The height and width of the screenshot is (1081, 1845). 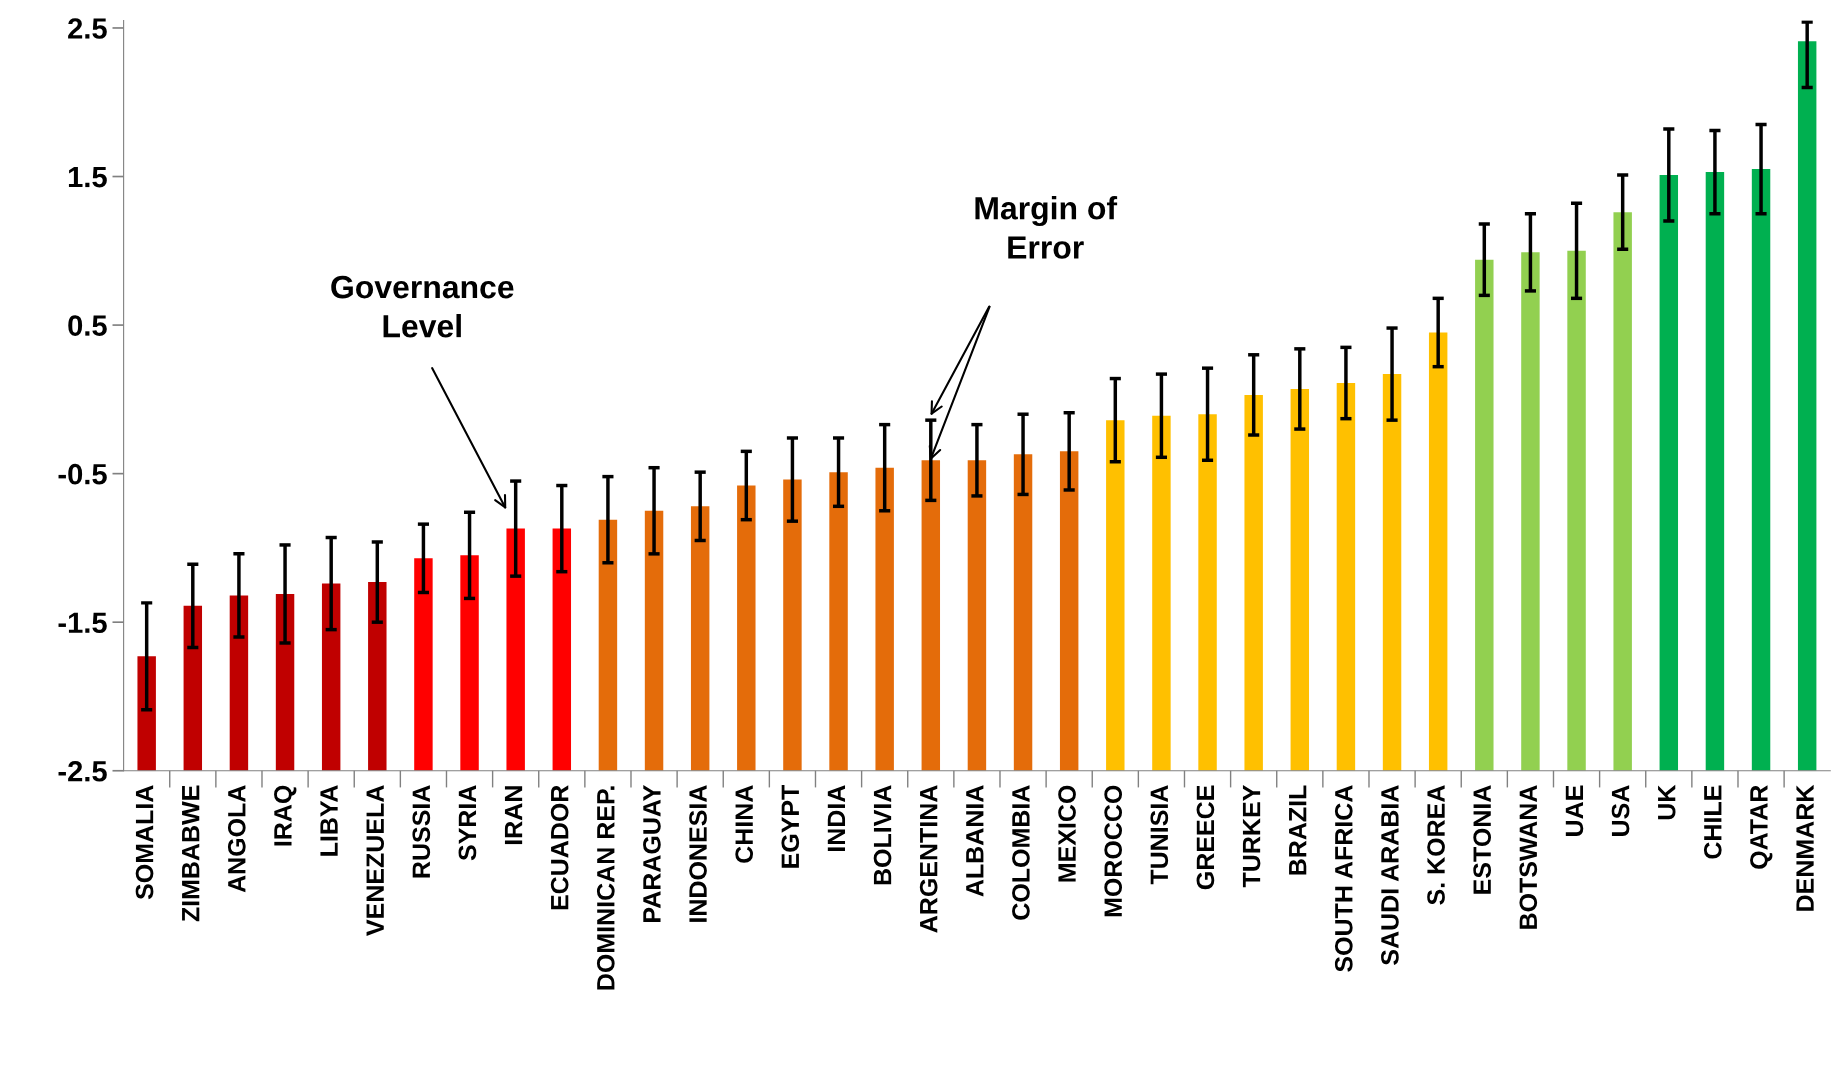 I want to click on y-tick-label: 1.5, so click(x=87, y=177).